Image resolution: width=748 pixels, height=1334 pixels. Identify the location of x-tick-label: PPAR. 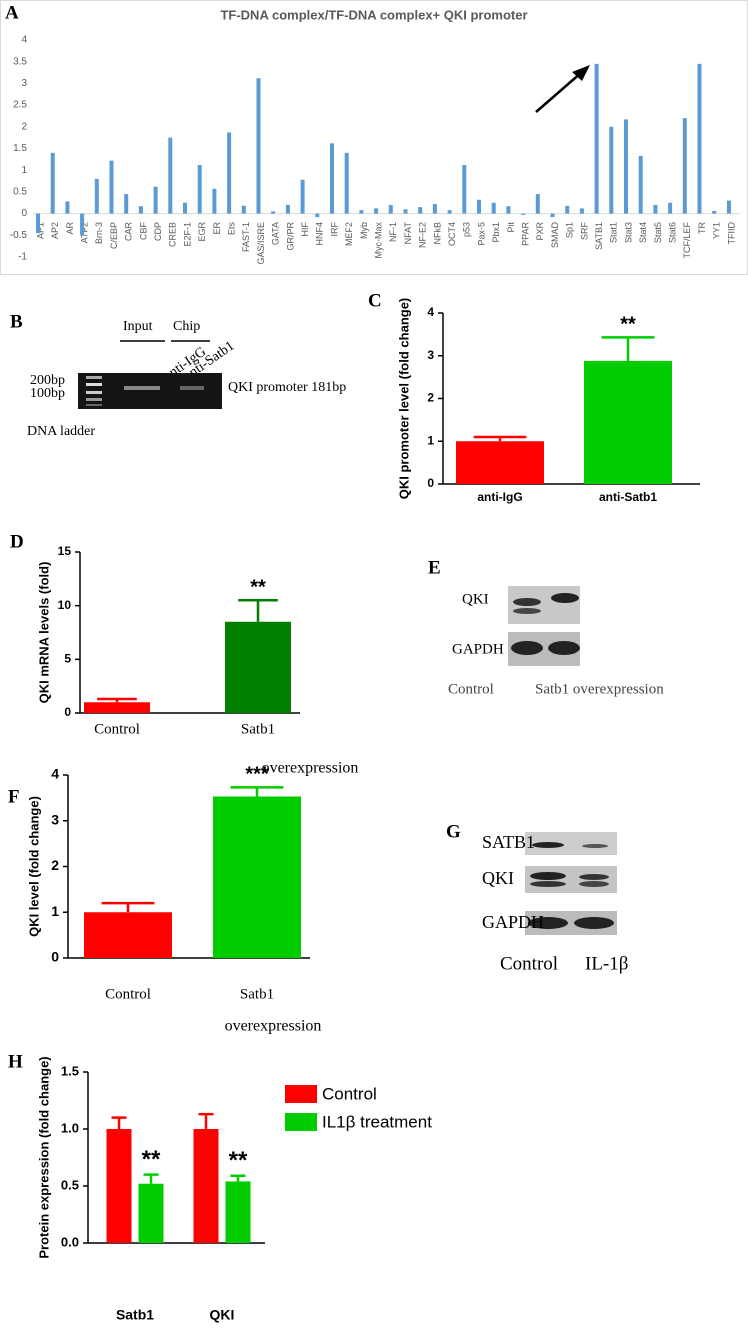
(525, 234).